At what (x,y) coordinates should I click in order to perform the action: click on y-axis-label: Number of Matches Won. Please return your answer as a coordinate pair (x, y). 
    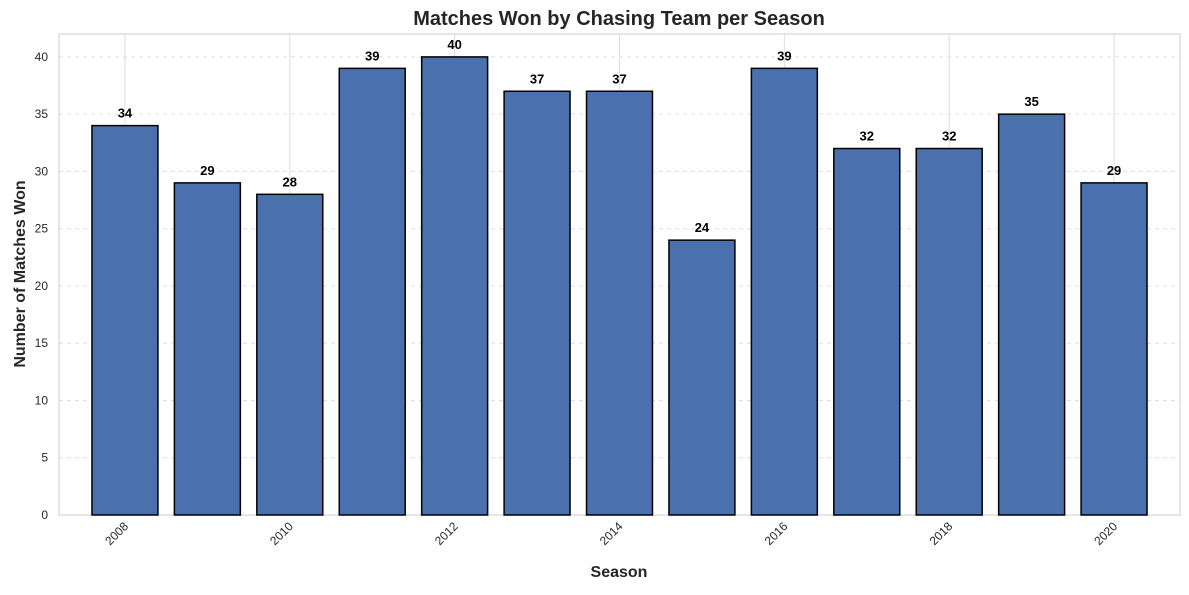
    Looking at the image, I should click on (20, 273).